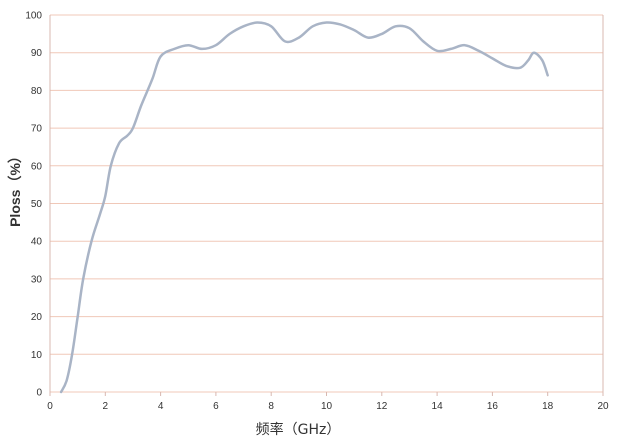 The width and height of the screenshot is (619, 444). Describe the element at coordinates (37, 91) in the screenshot. I see `y-tick-label: 80` at that location.